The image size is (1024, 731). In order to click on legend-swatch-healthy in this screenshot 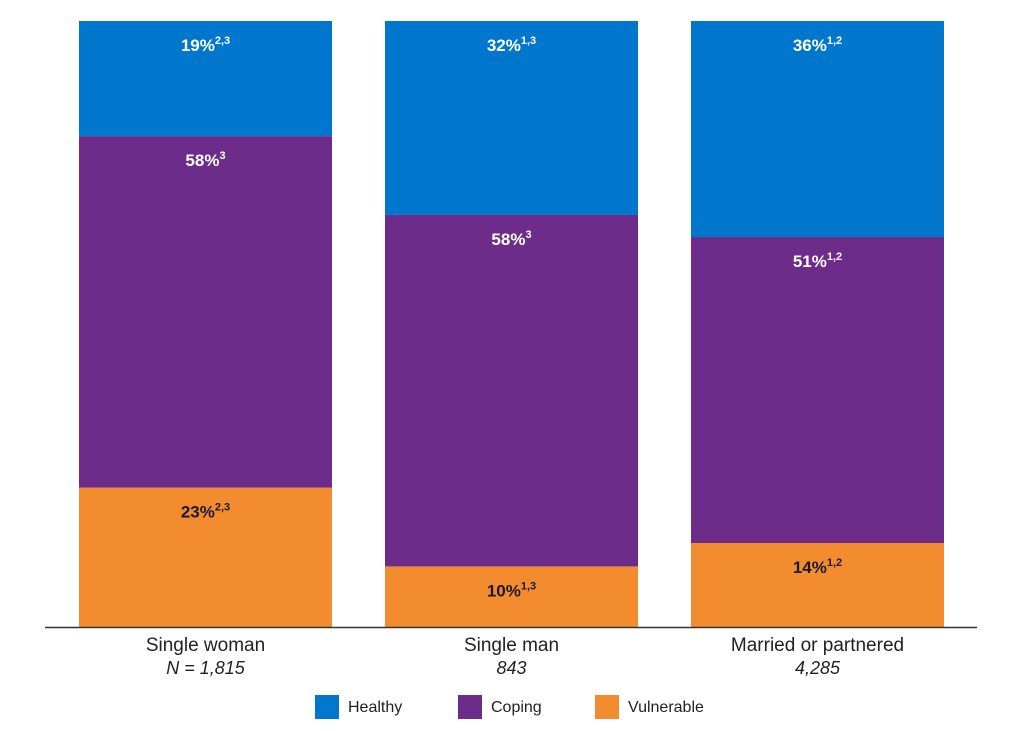, I will do `click(327, 707)`.